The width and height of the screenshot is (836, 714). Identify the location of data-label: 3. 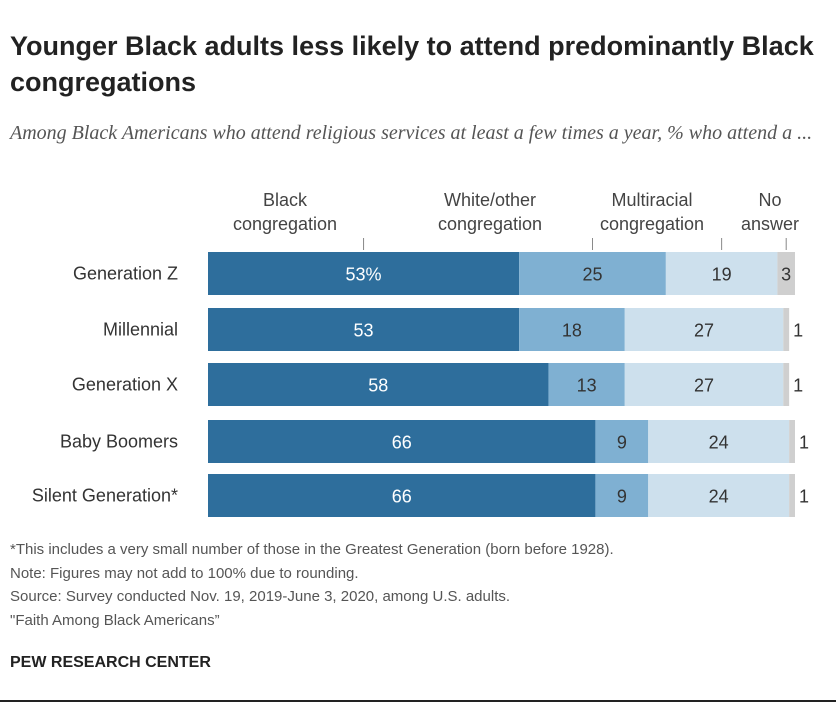
(786, 275).